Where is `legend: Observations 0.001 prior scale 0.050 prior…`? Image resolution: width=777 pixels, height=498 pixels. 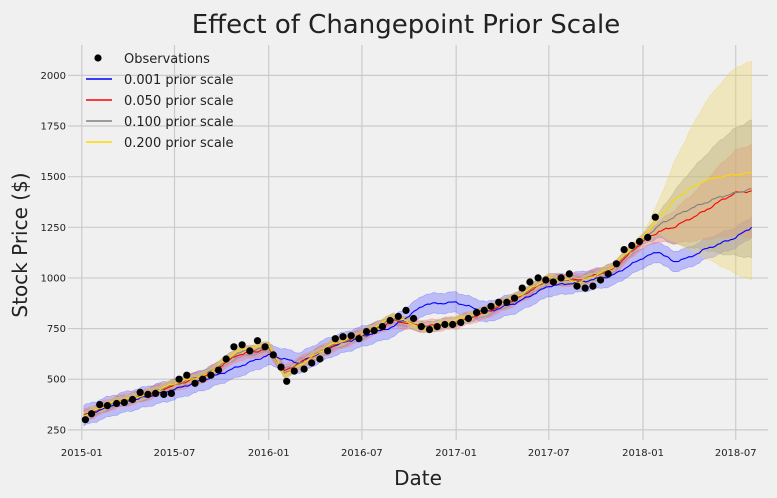 legend: Observations 0.001 prior scale 0.050 prior… is located at coordinates (159, 101).